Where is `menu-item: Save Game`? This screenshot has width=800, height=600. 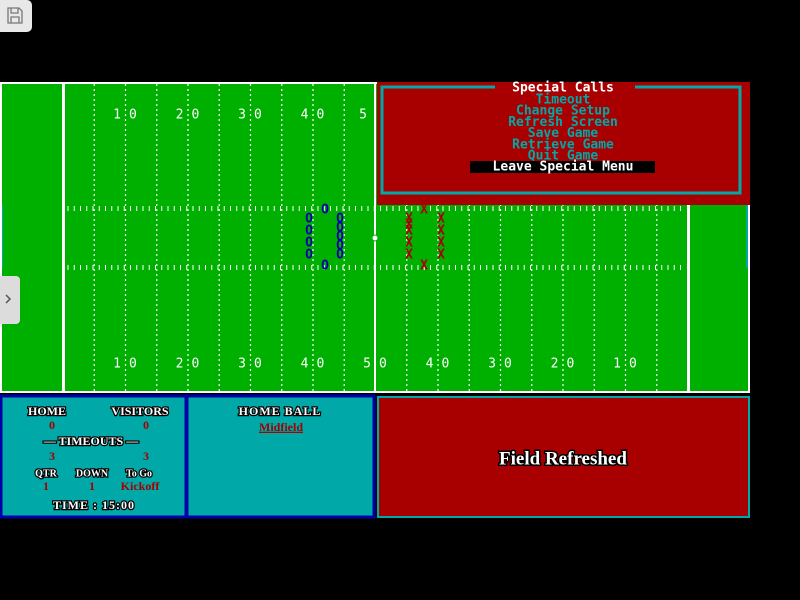
menu-item: Save Game is located at coordinates (563, 133).